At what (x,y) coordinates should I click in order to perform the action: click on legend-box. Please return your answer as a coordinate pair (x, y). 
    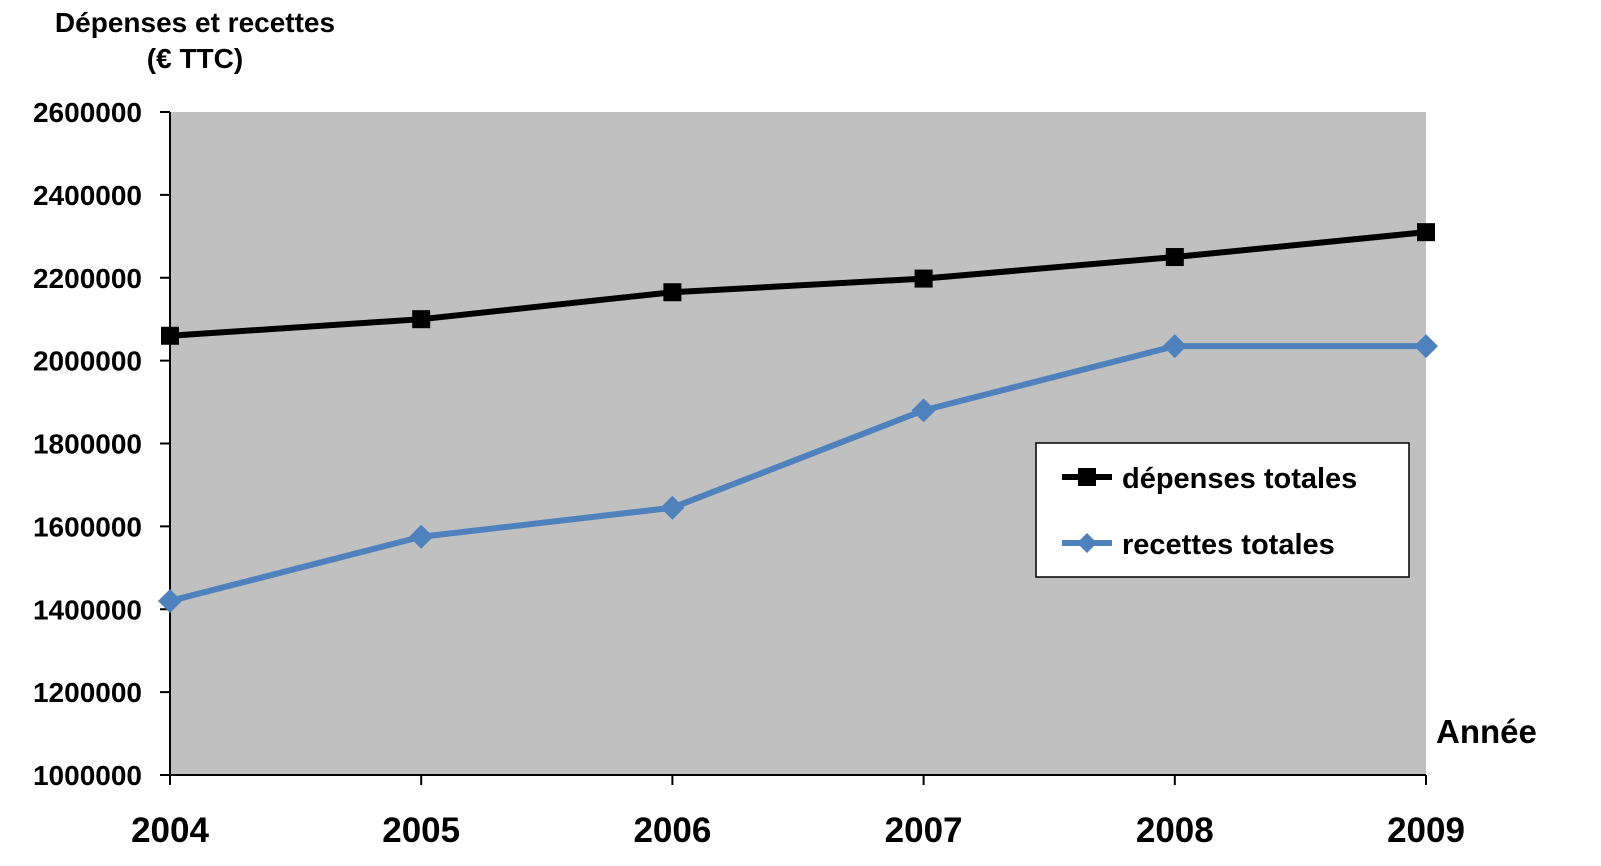
    Looking at the image, I should click on (1222, 510).